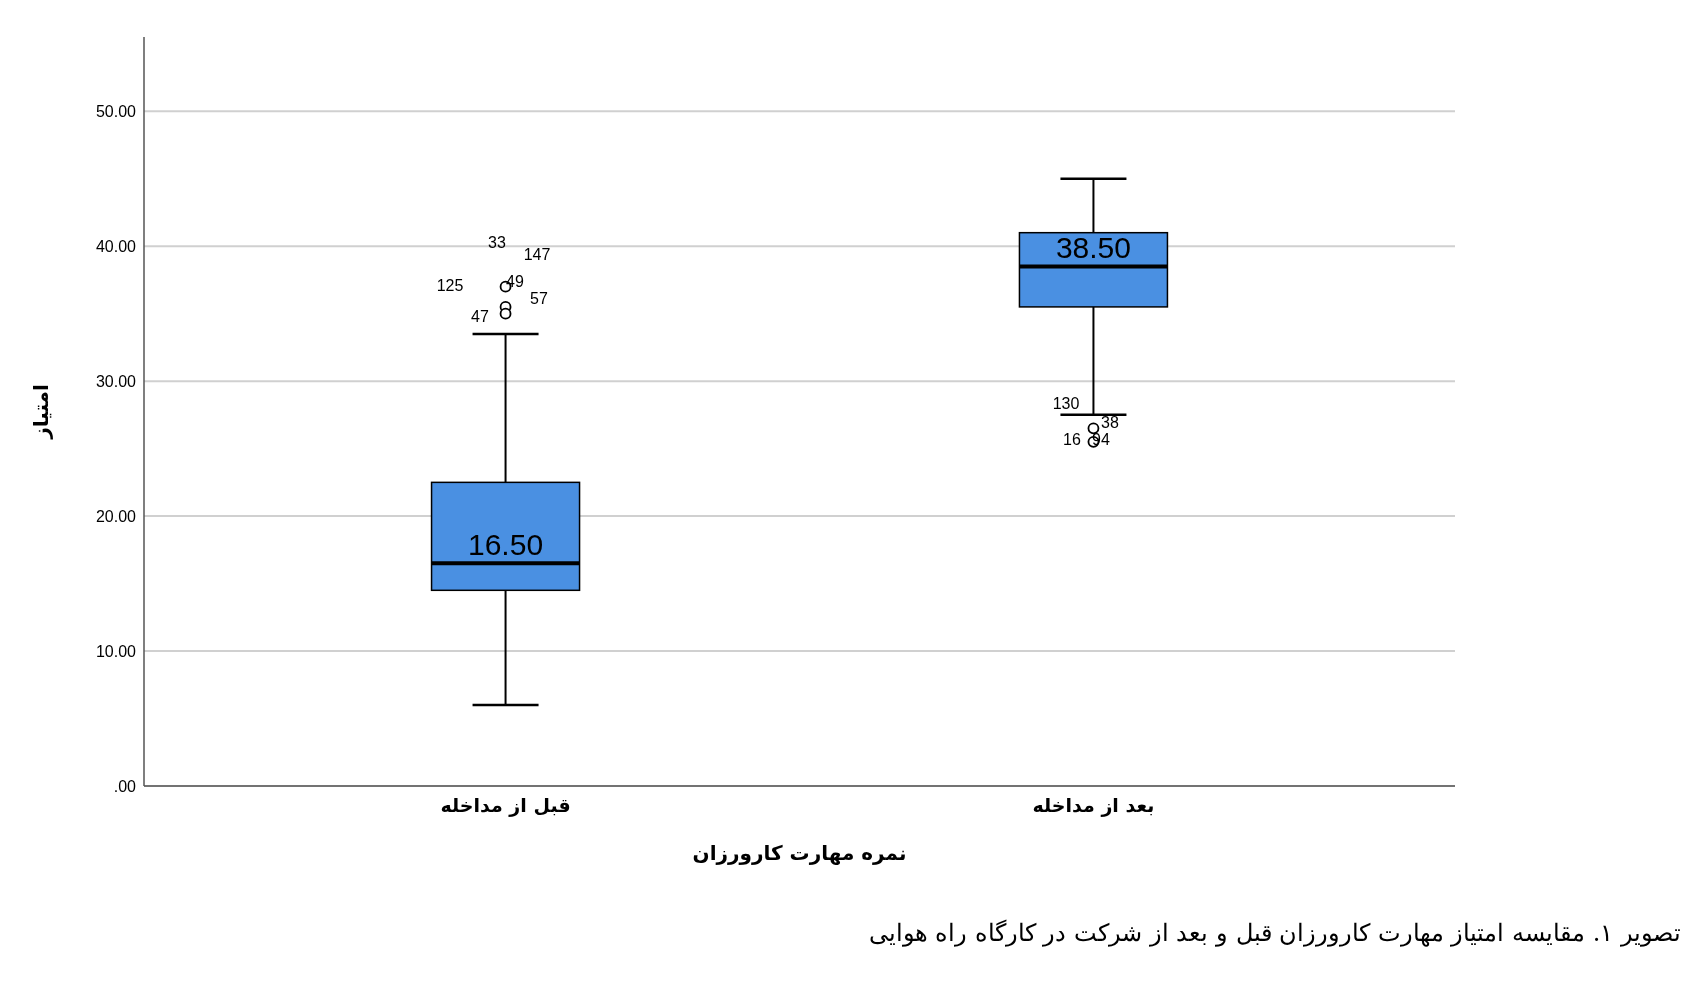  I want to click on y-tick-label: 40.00, so click(116, 246).